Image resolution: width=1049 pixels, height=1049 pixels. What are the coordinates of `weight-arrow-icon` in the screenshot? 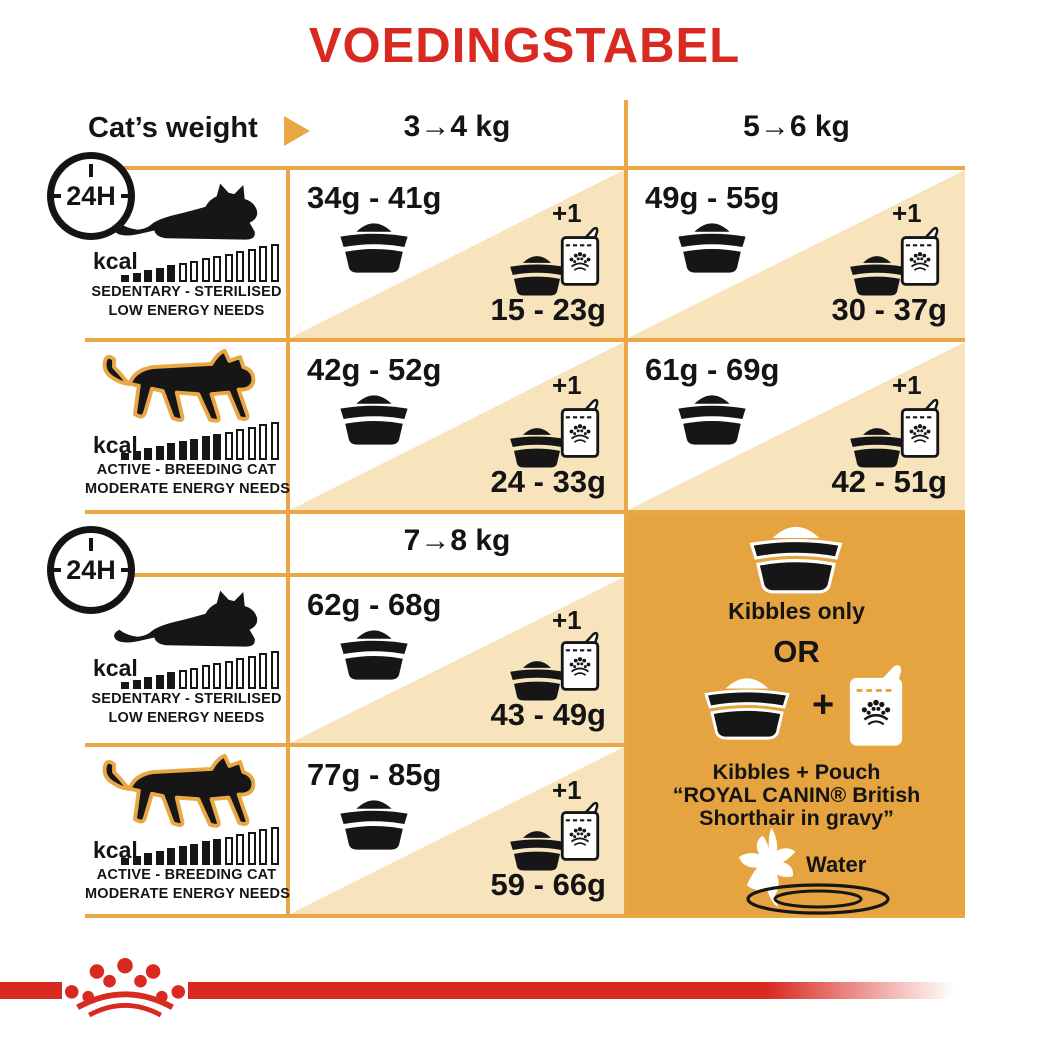 It's located at (297, 131).